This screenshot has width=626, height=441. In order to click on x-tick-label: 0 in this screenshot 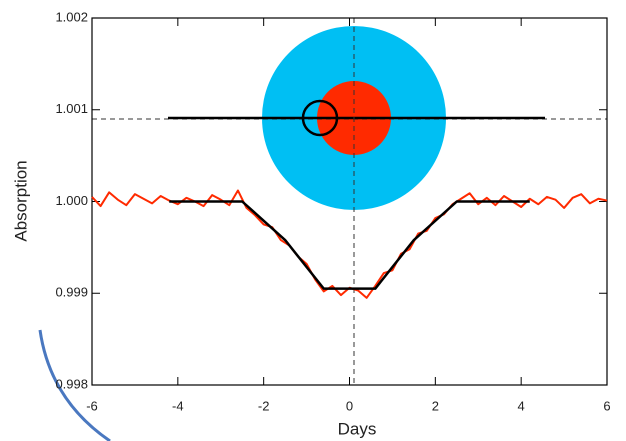, I will do `click(349, 405)`.